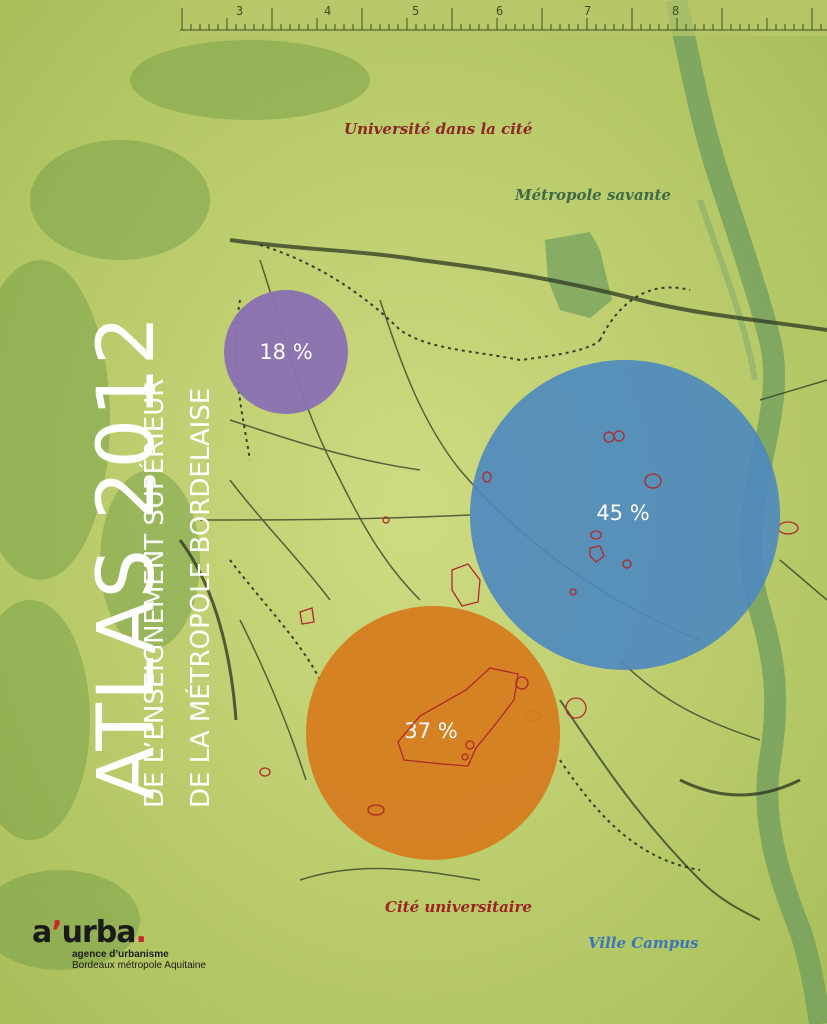 The height and width of the screenshot is (1024, 827). Describe the element at coordinates (508, 18) in the screenshot. I see `ruler: 3 4 5 6 7 8` at that location.